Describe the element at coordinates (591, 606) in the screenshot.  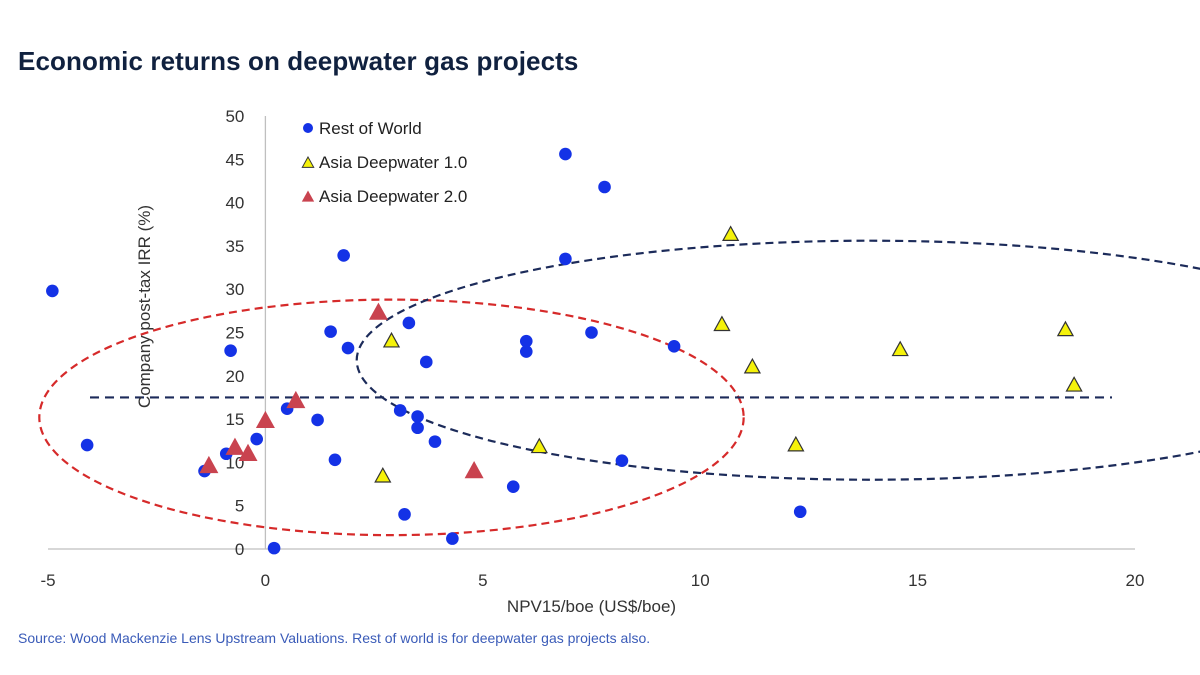
I see `x-axis-title: NPV15/boe (US$/boe)` at that location.